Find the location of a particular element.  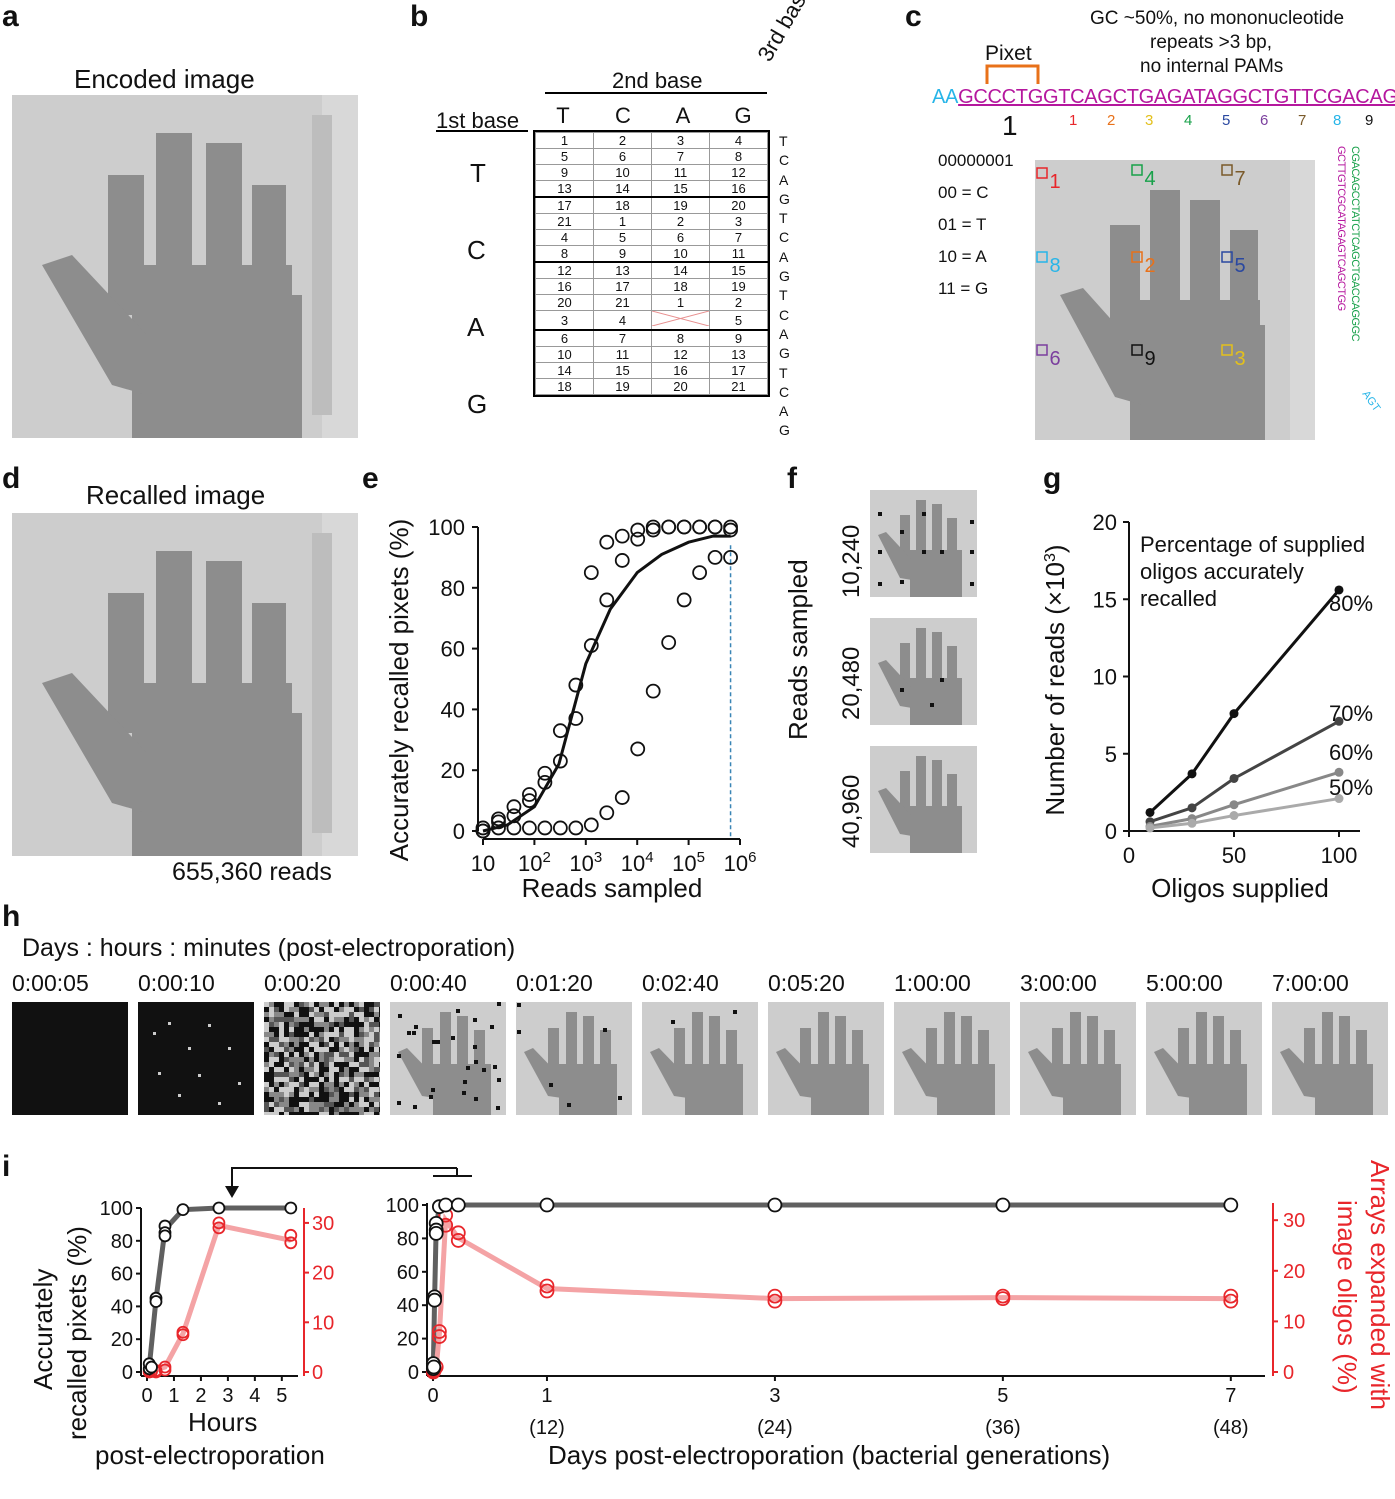

third-base: A is located at coordinates (784, 333).